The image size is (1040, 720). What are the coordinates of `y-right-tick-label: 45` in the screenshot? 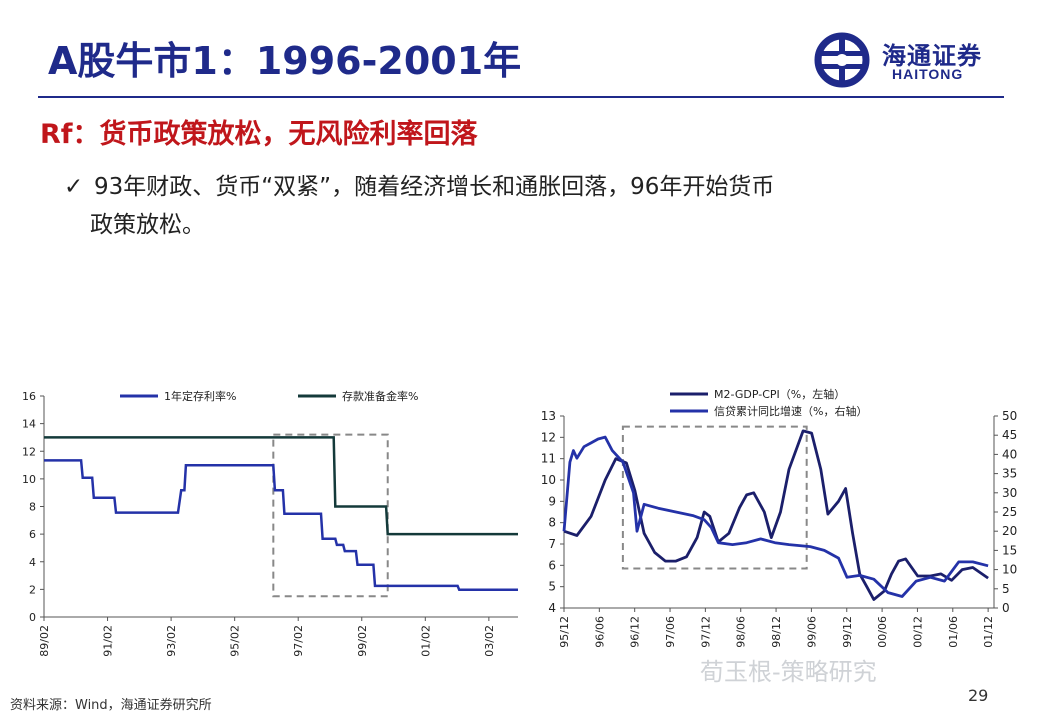 It's located at (1009, 435).